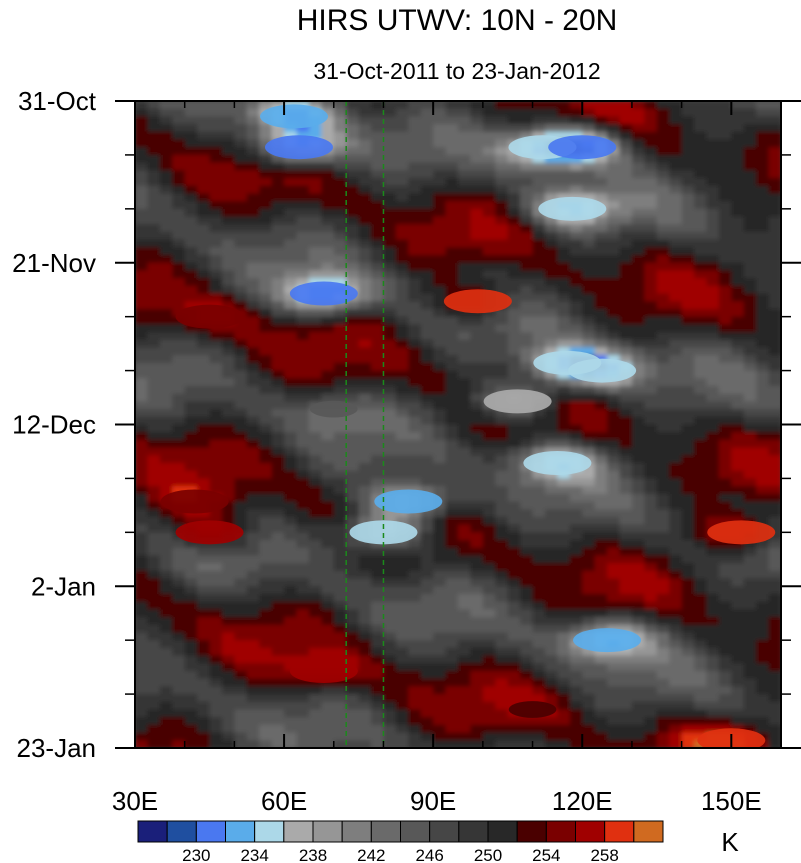 The height and width of the screenshot is (863, 801). Describe the element at coordinates (457, 20) in the screenshot. I see `chart-title: HIRS UTWV: 10N - 20N` at that location.